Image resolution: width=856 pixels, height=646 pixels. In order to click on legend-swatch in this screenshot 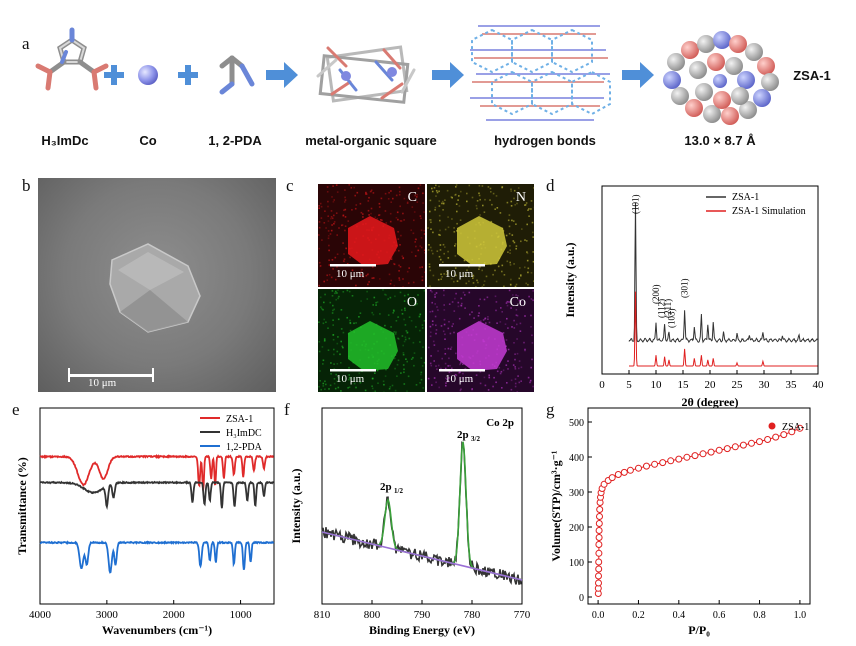, I will do `click(772, 426)`.